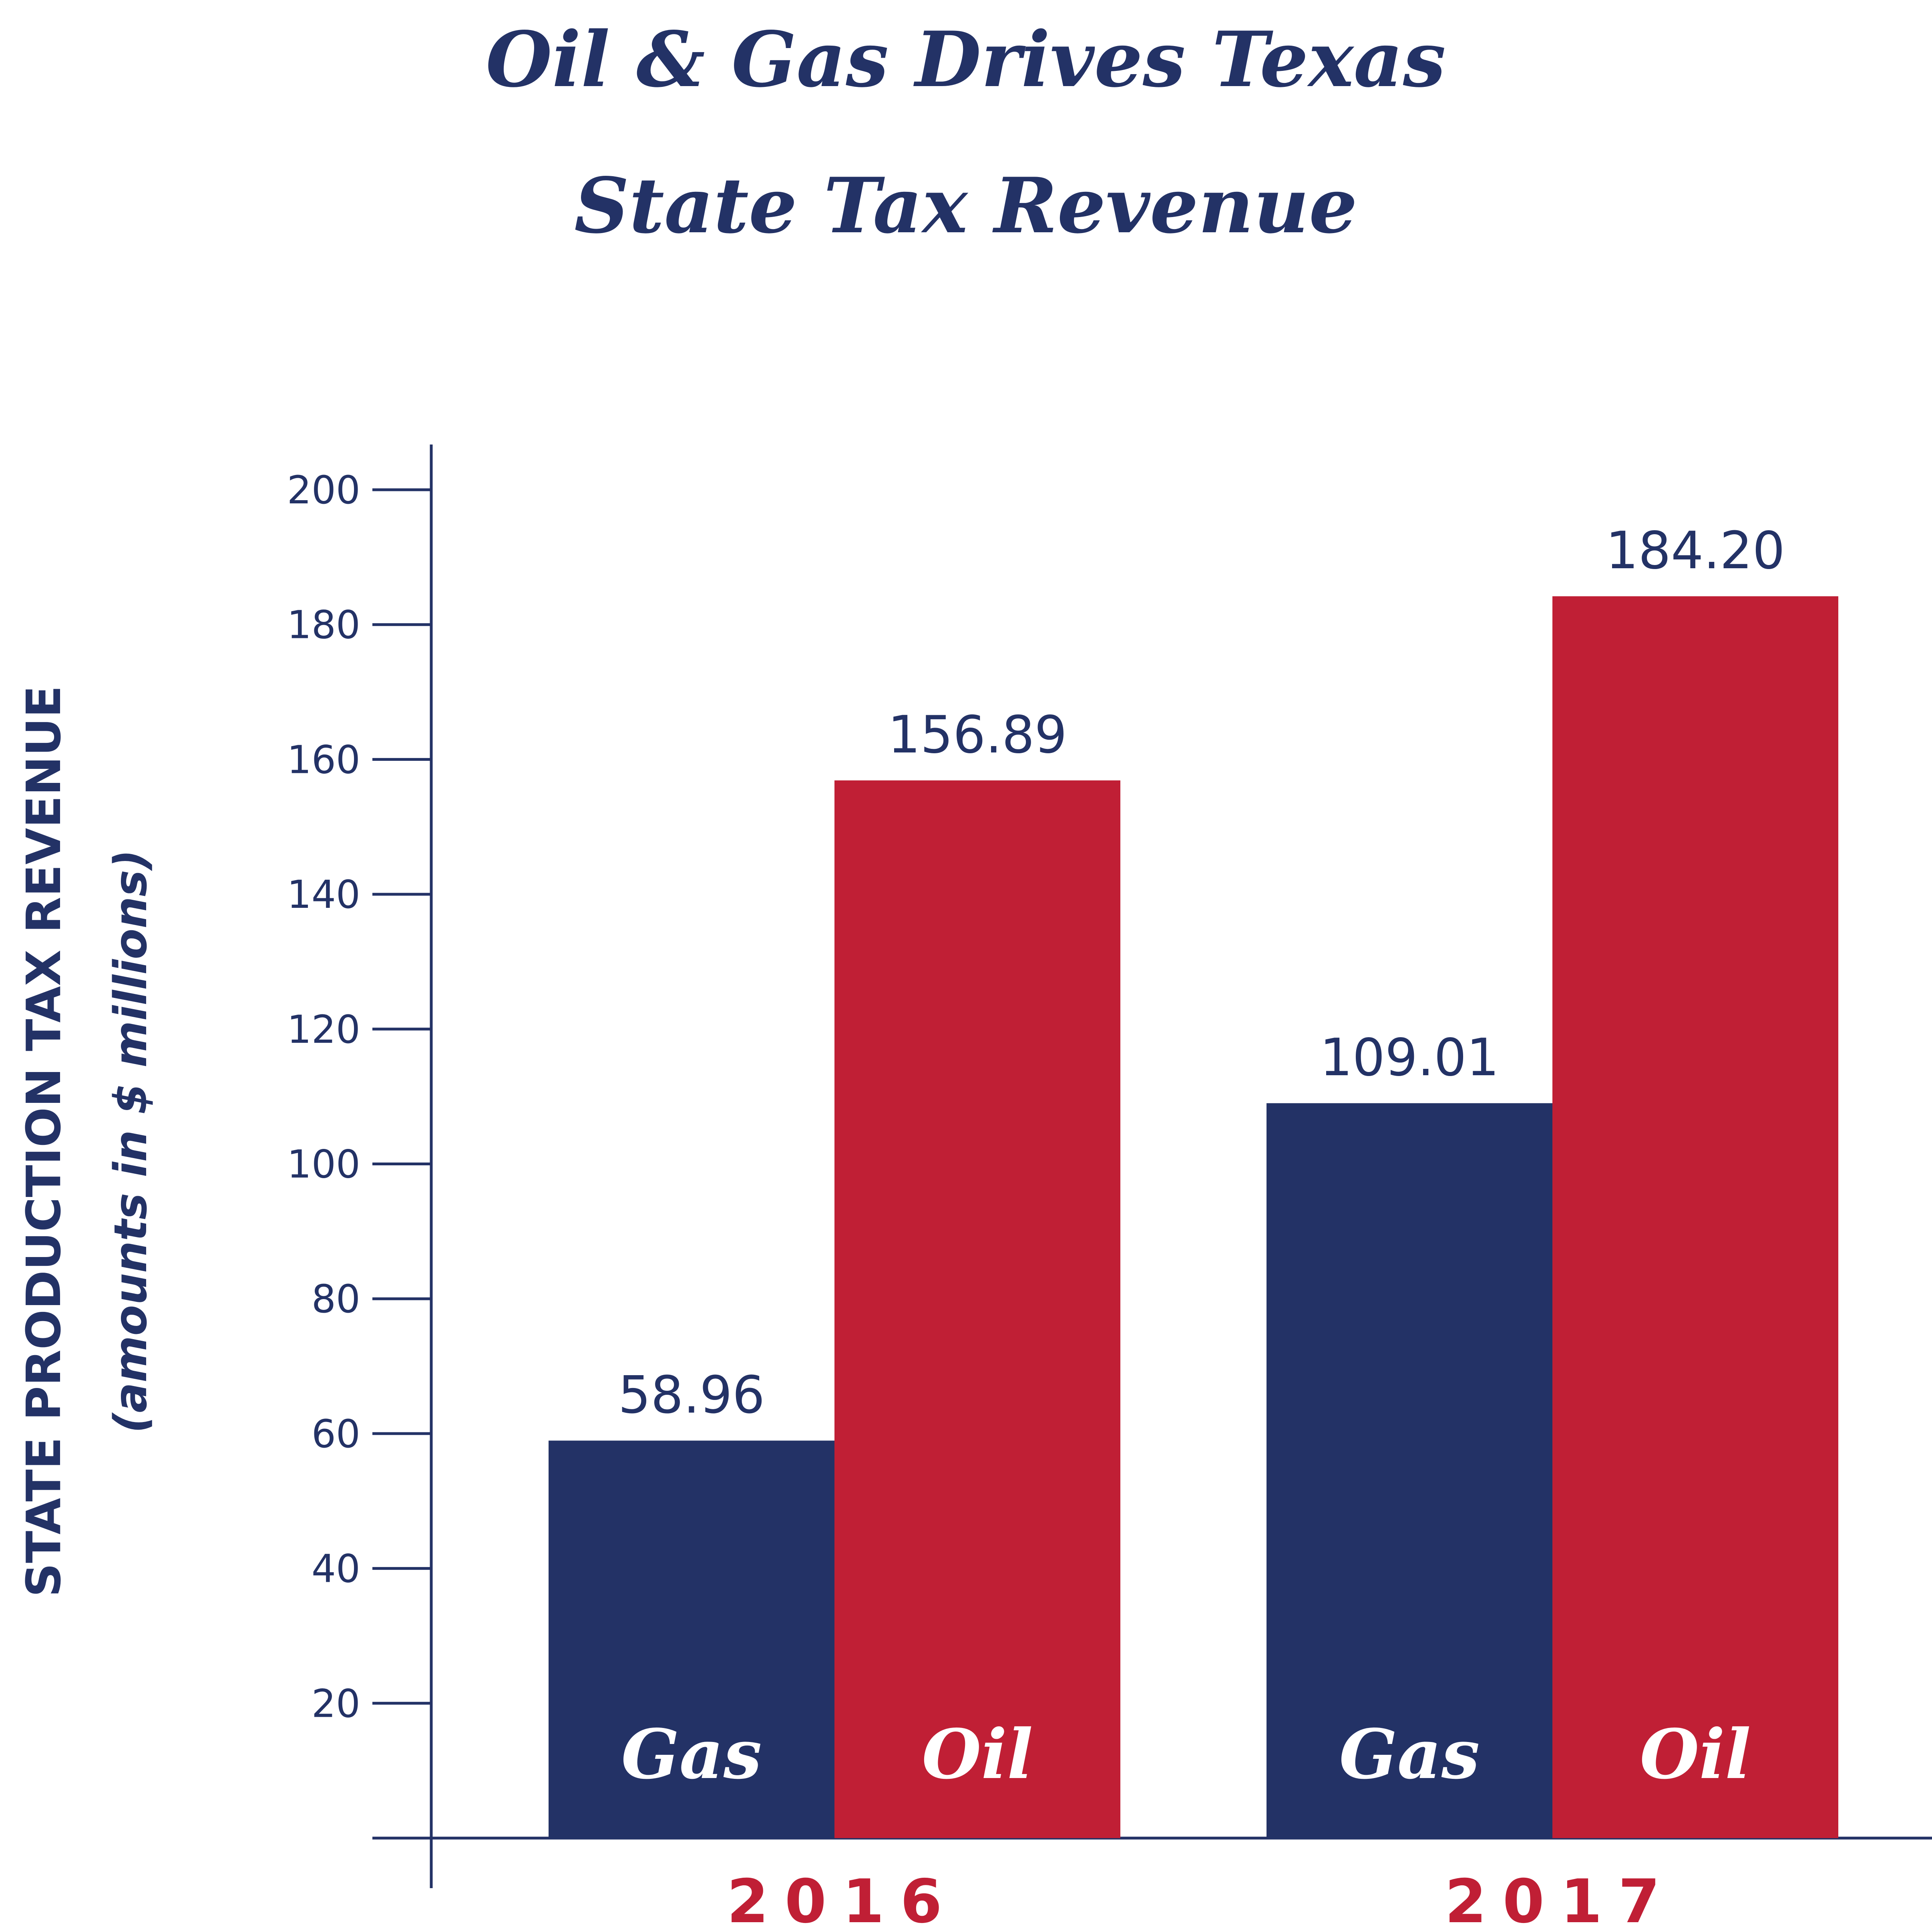 This screenshot has height=1931, width=1932. I want to click on chart-title-line-1: Oil & Gas Drives Texas, so click(965, 59).